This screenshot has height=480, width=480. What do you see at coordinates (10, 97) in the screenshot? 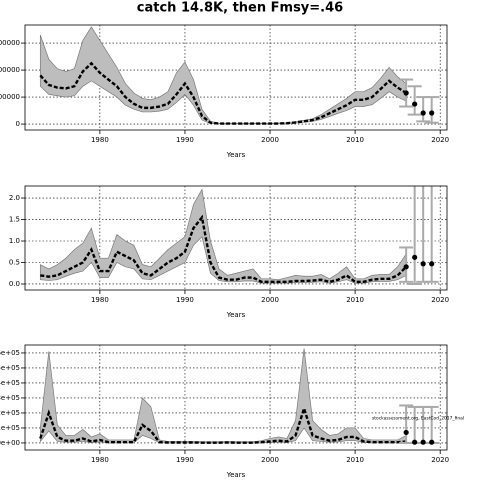
I see `y-tick-label: 100000` at bounding box center [10, 97].